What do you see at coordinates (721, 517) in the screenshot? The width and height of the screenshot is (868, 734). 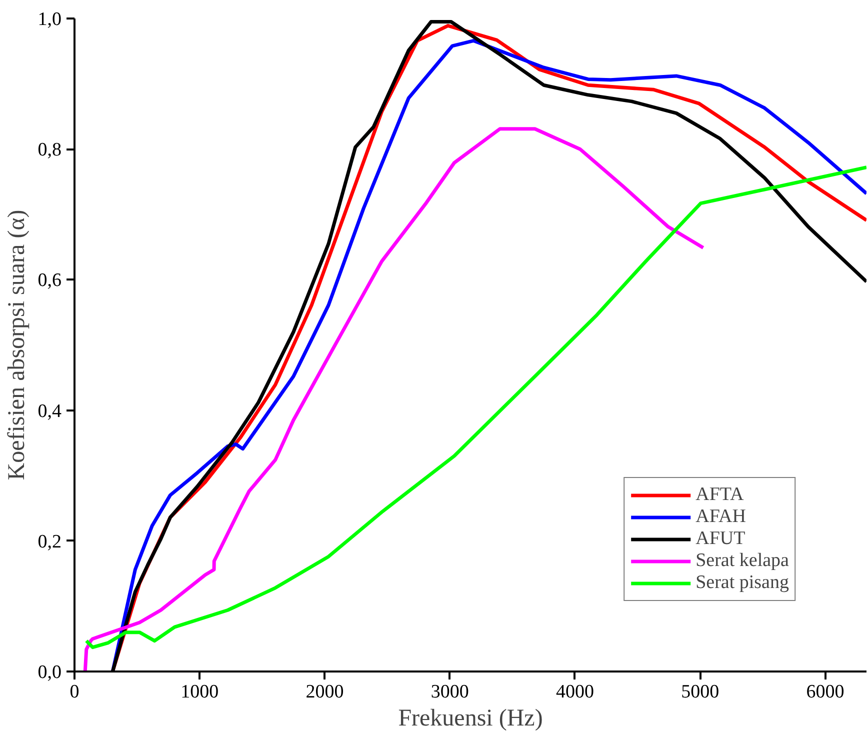 I see `legend-label: AFAH` at bounding box center [721, 517].